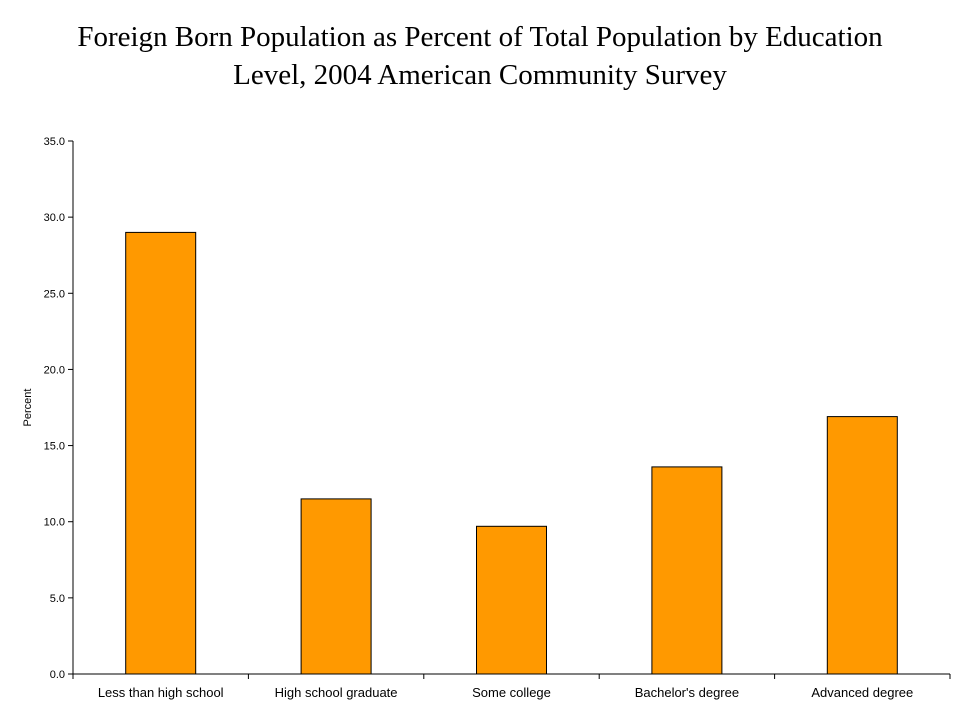 This screenshot has height=720, width=960. What do you see at coordinates (480, 75) in the screenshot?
I see `chart-title-line-2: Level, 2004 American Community Survey` at bounding box center [480, 75].